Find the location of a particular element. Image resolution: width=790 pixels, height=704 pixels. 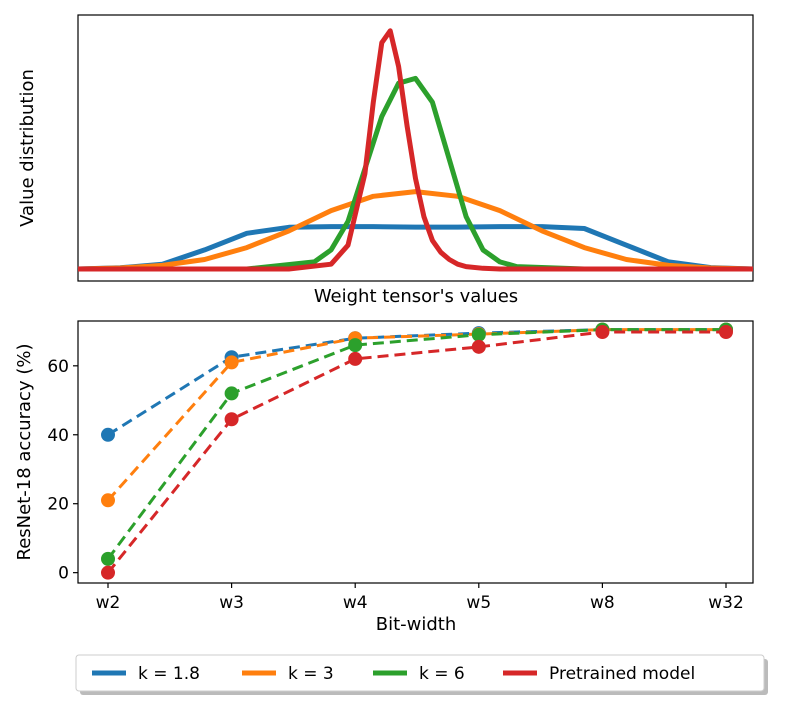

x-tick-label-w5: w5 is located at coordinates (478, 603).